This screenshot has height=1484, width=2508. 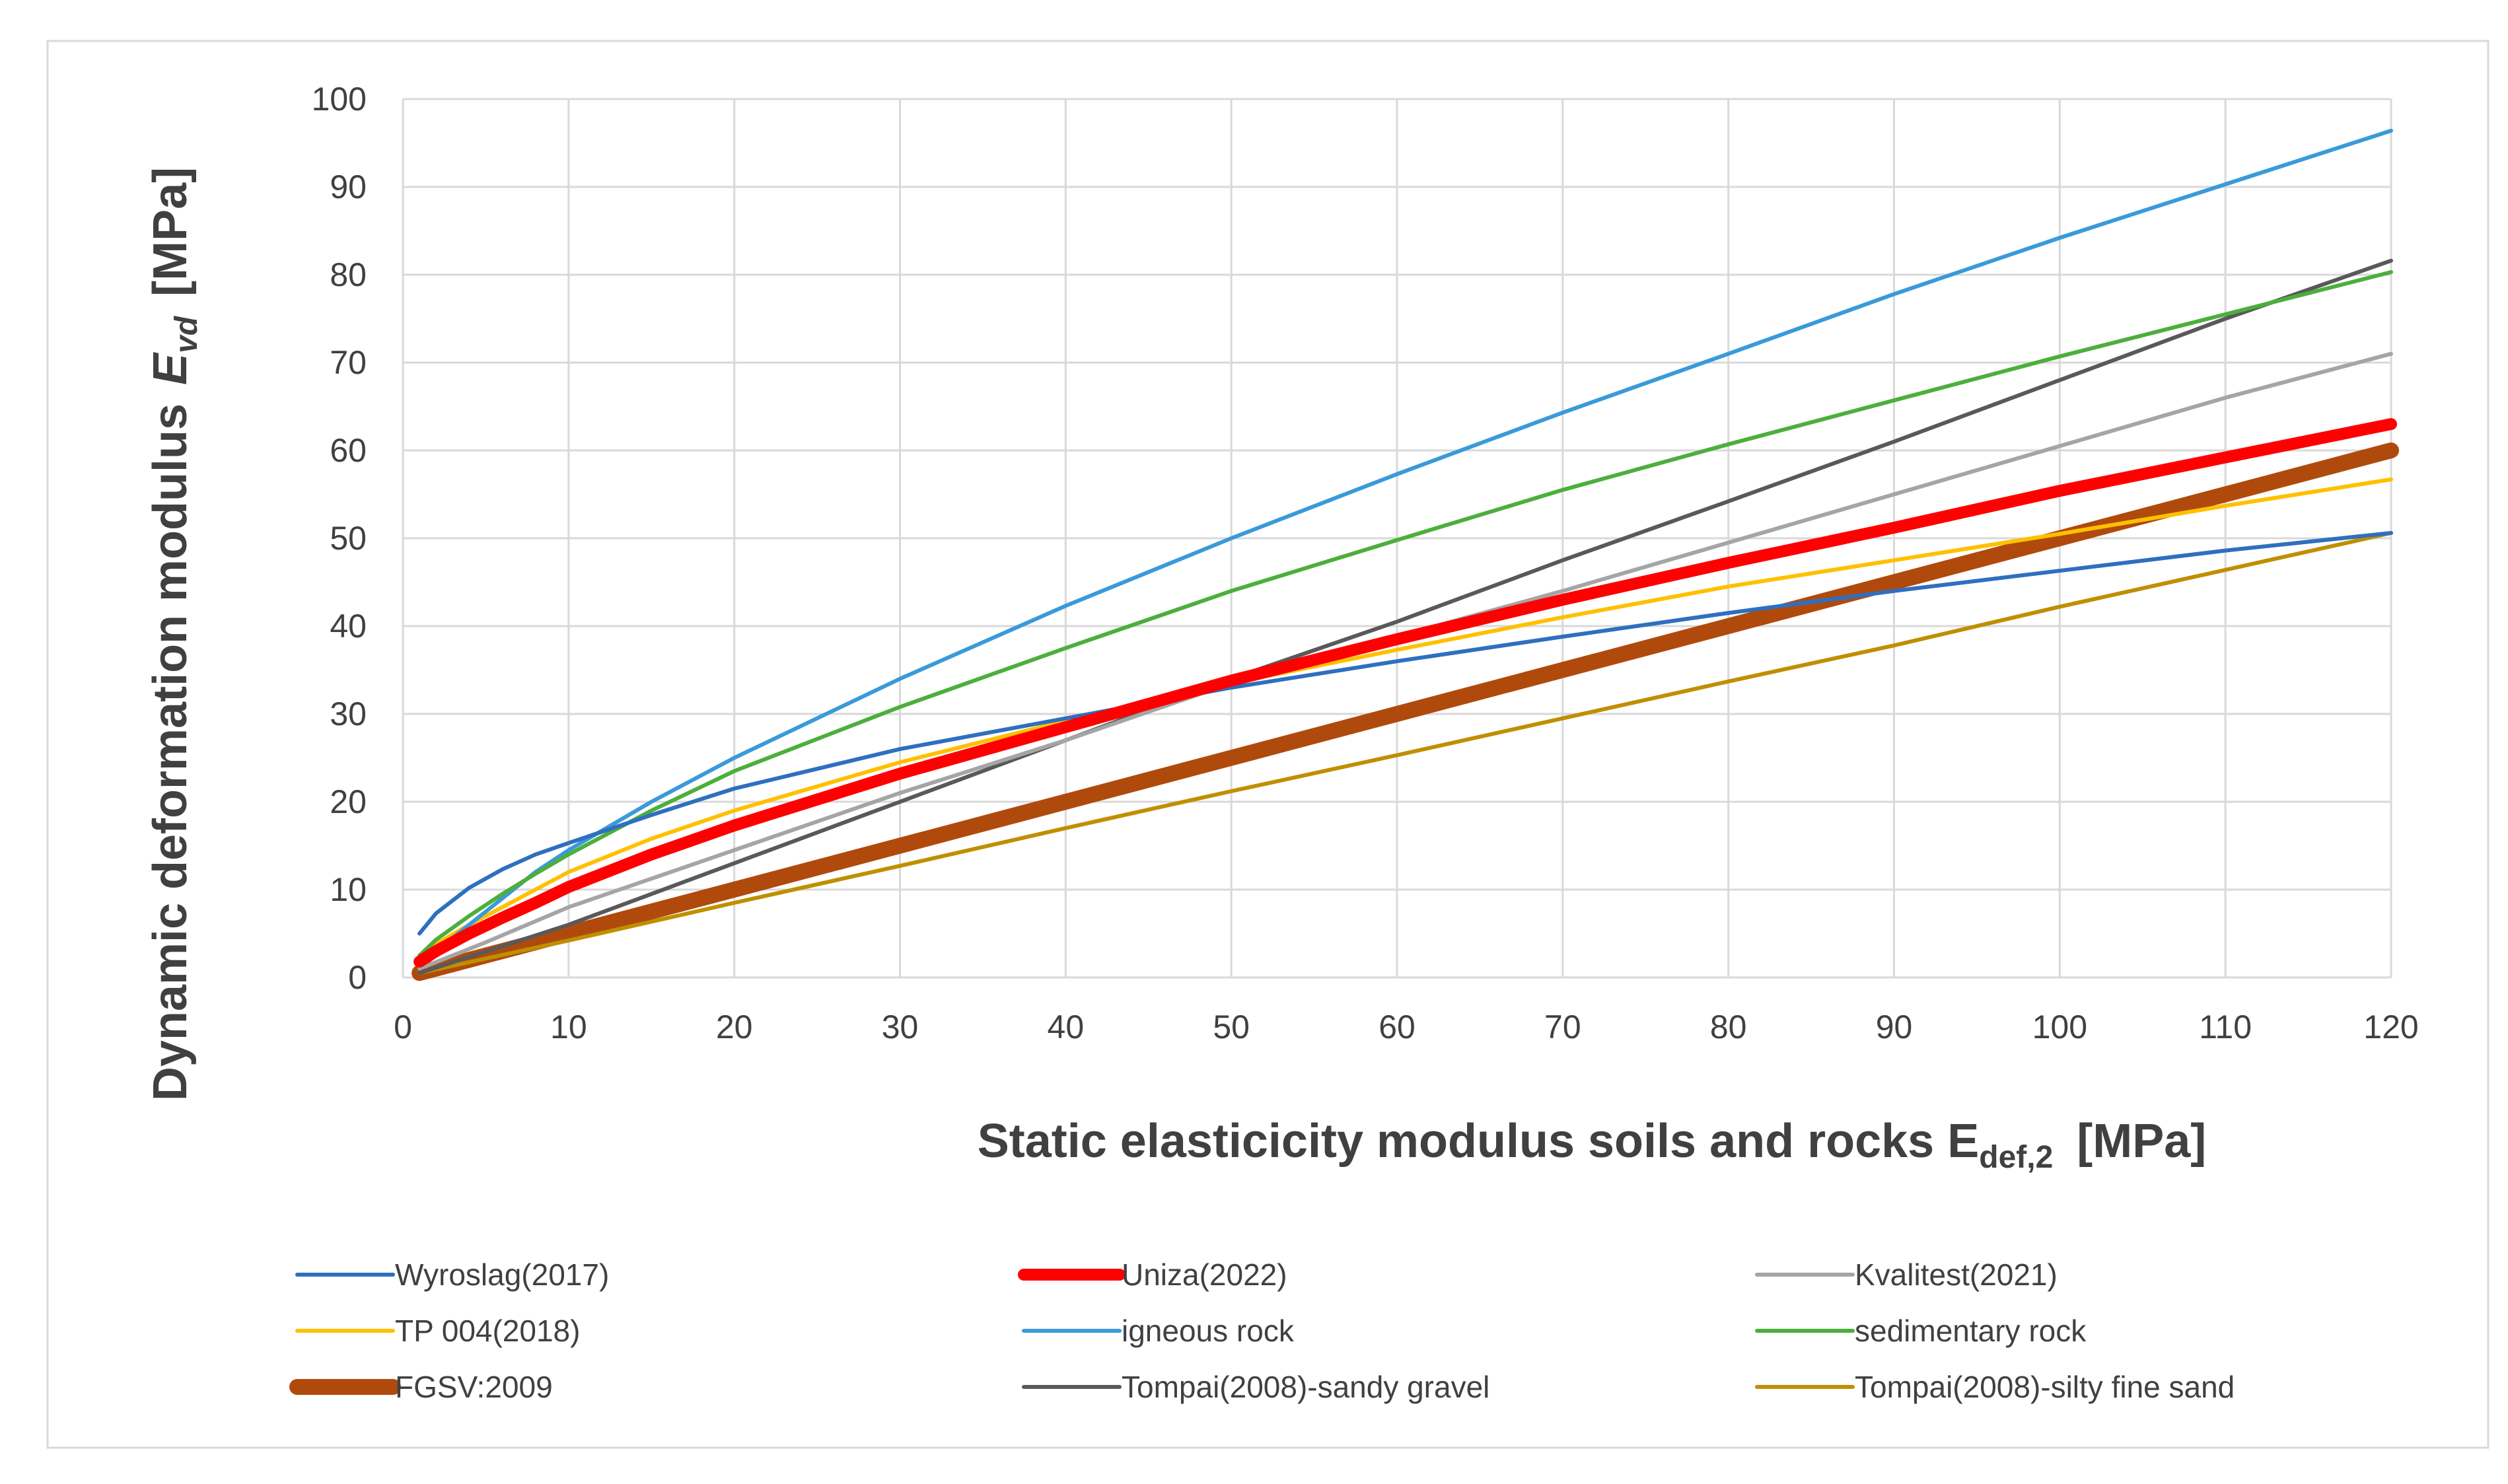 I want to click on x-axis-title-subscript: def,2, so click(x=2016, y=1157).